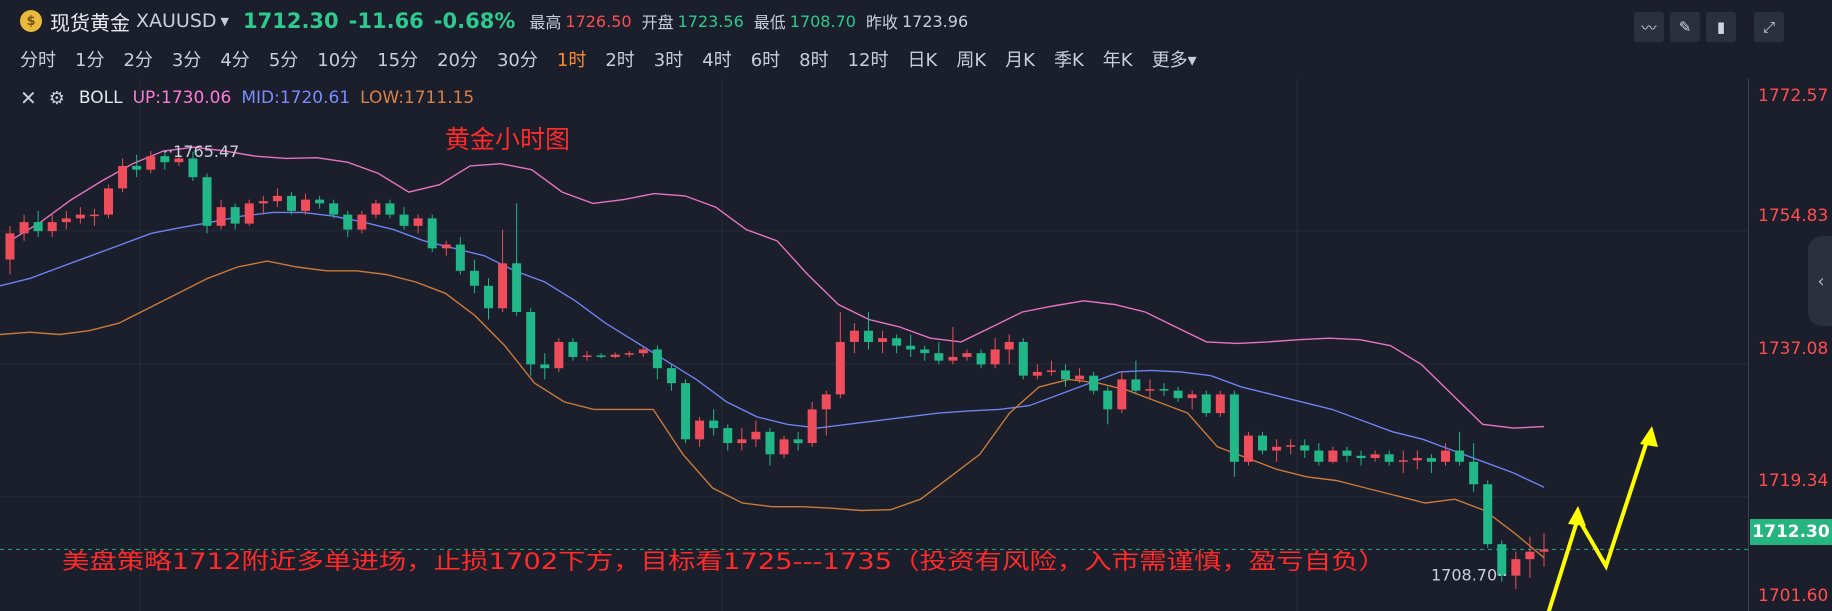 This screenshot has height=611, width=1832. What do you see at coordinates (517, 60) in the screenshot?
I see `tab-period: 30分` at bounding box center [517, 60].